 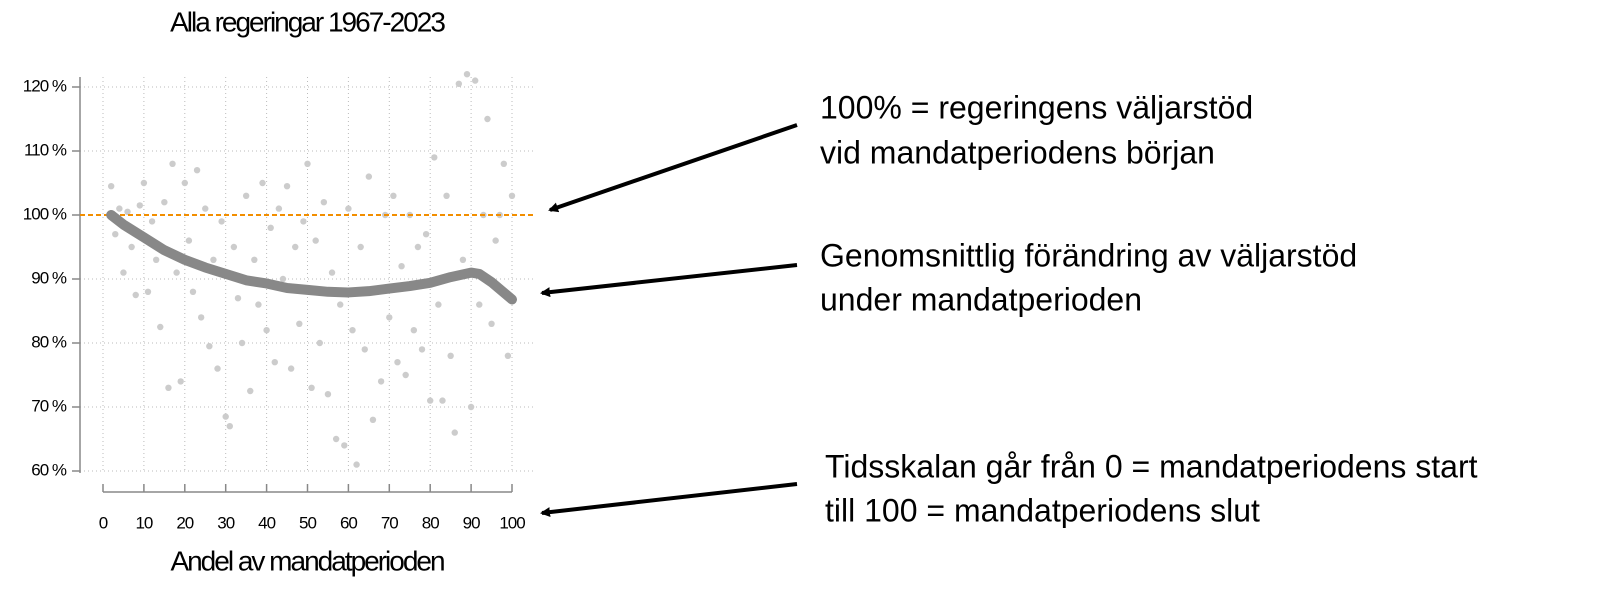 I want to click on x-tick-label: 60, so click(x=348, y=522).